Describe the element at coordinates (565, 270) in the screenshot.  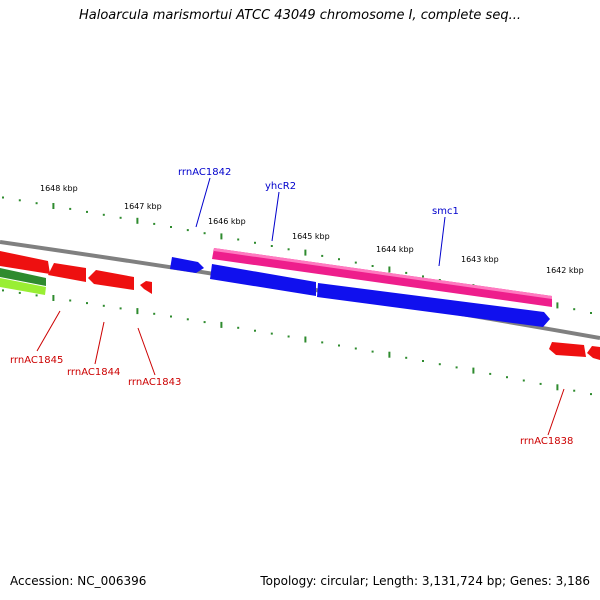
I see `scale-label: 1642 kbp` at that location.